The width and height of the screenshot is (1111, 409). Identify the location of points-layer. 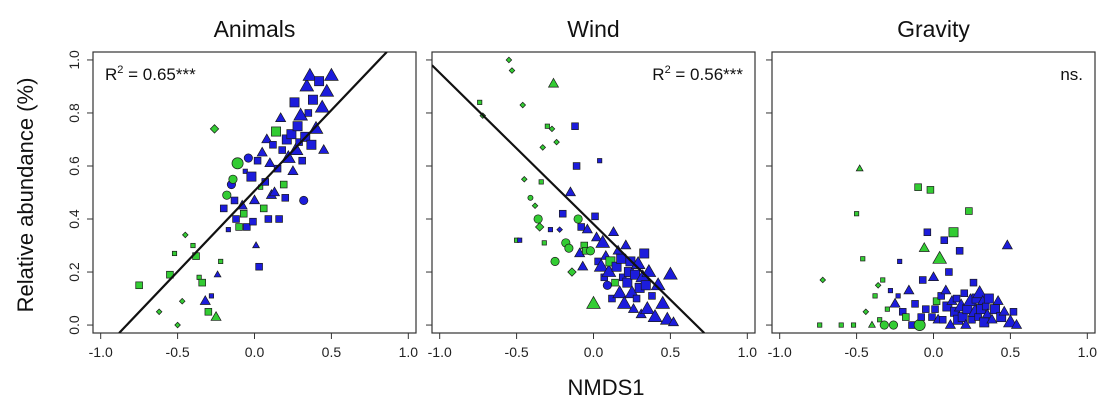
(237, 198).